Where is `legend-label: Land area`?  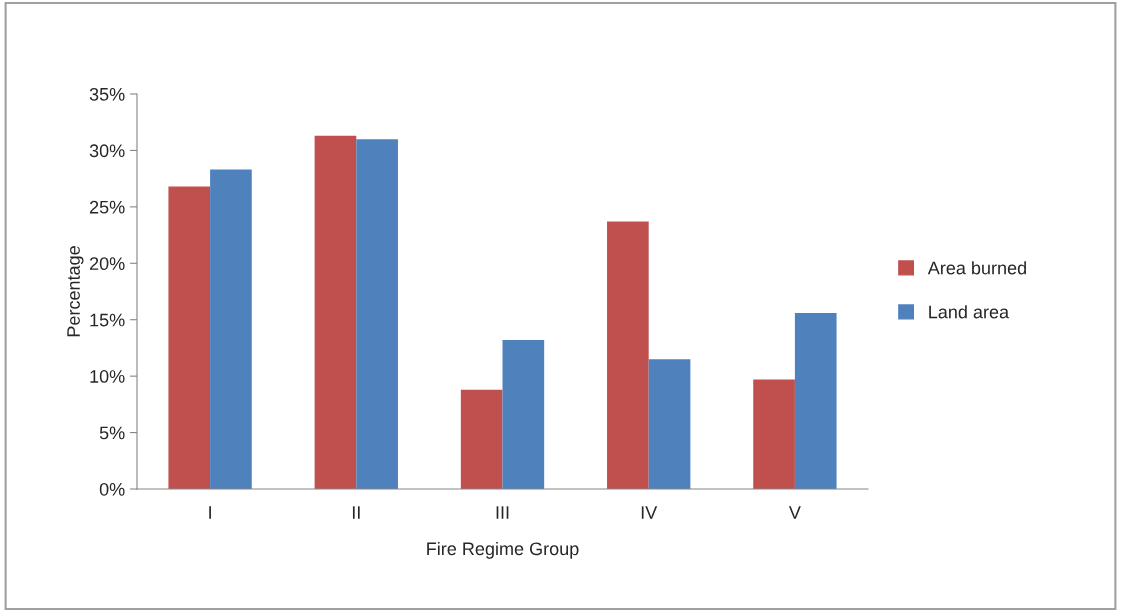
legend-label: Land area is located at coordinates (969, 312).